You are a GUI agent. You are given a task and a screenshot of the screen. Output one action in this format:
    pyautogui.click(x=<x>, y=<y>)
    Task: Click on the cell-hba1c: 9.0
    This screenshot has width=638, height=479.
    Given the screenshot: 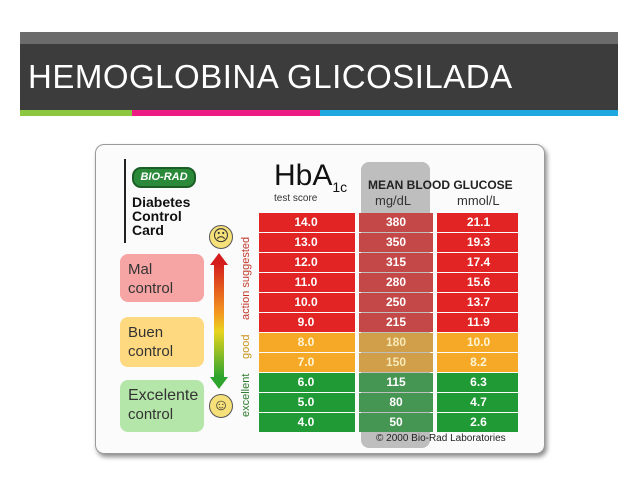 What is the action you would take?
    pyautogui.click(x=306, y=322)
    